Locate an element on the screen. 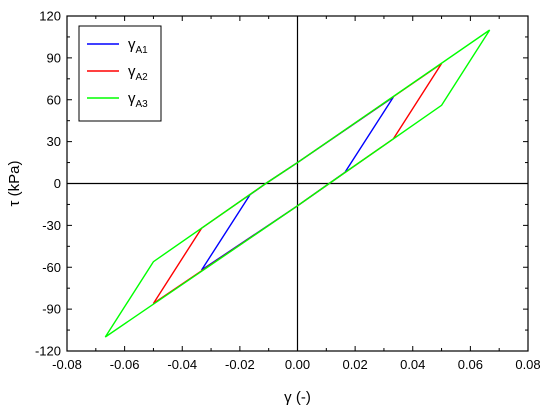 The width and height of the screenshot is (550, 415). x-tick-label: 0.02 is located at coordinates (354, 364).